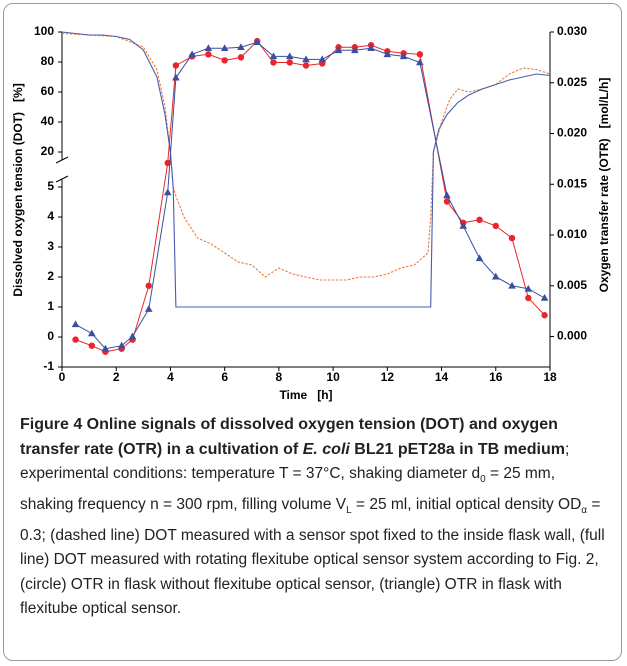 The height and width of the screenshot is (666, 627). What do you see at coordinates (48, 366) in the screenshot?
I see `y-tick-label: -1` at bounding box center [48, 366].